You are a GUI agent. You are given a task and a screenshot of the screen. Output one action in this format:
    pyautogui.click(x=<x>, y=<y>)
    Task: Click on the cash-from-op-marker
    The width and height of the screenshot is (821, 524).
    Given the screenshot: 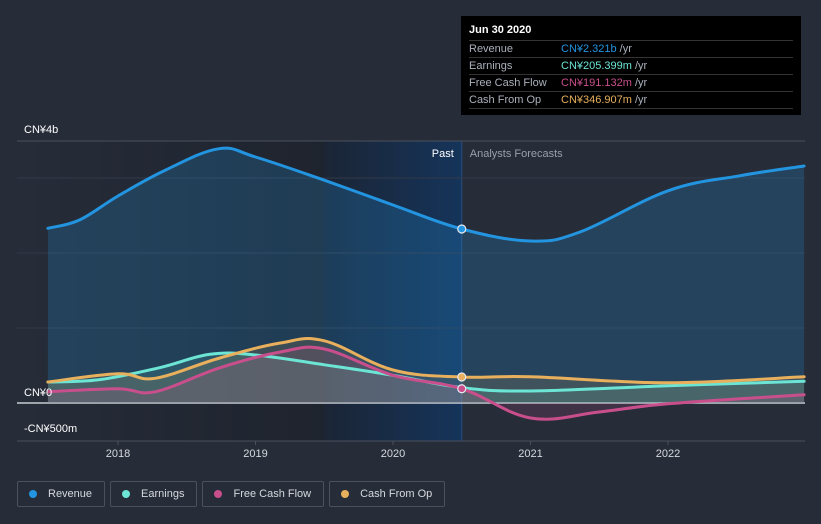 What is the action you would take?
    pyautogui.click(x=462, y=377)
    